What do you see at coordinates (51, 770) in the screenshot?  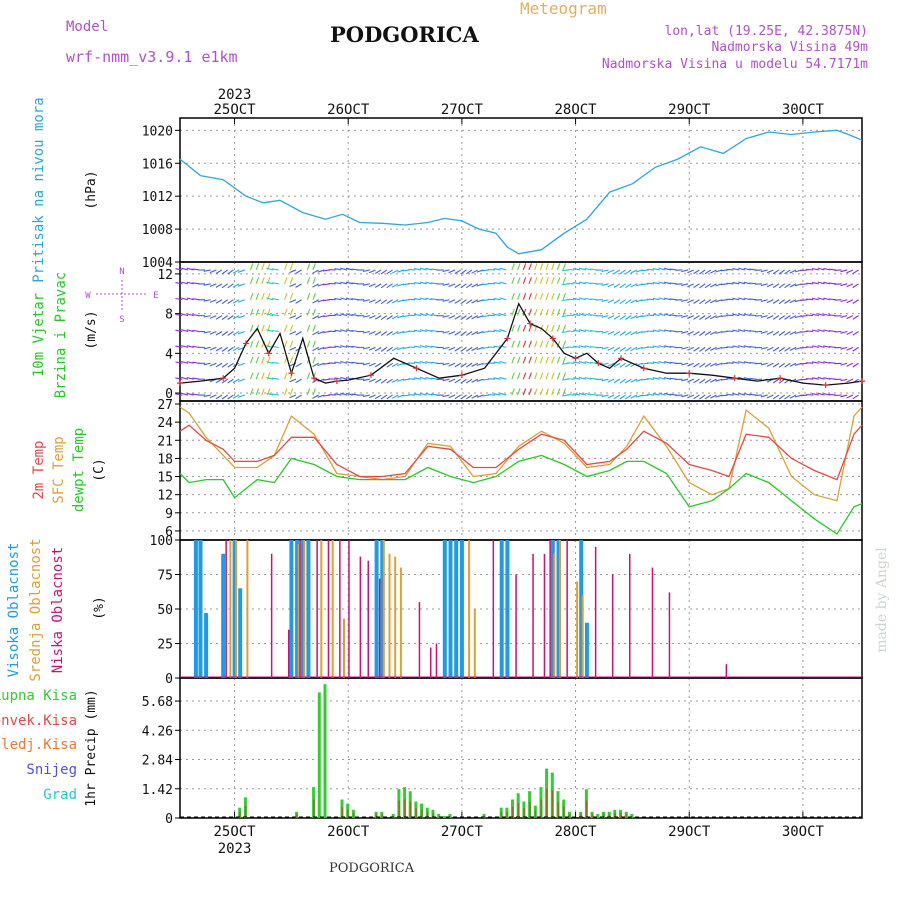 I see `precip-legend-entry: Snijeg` at bounding box center [51, 770].